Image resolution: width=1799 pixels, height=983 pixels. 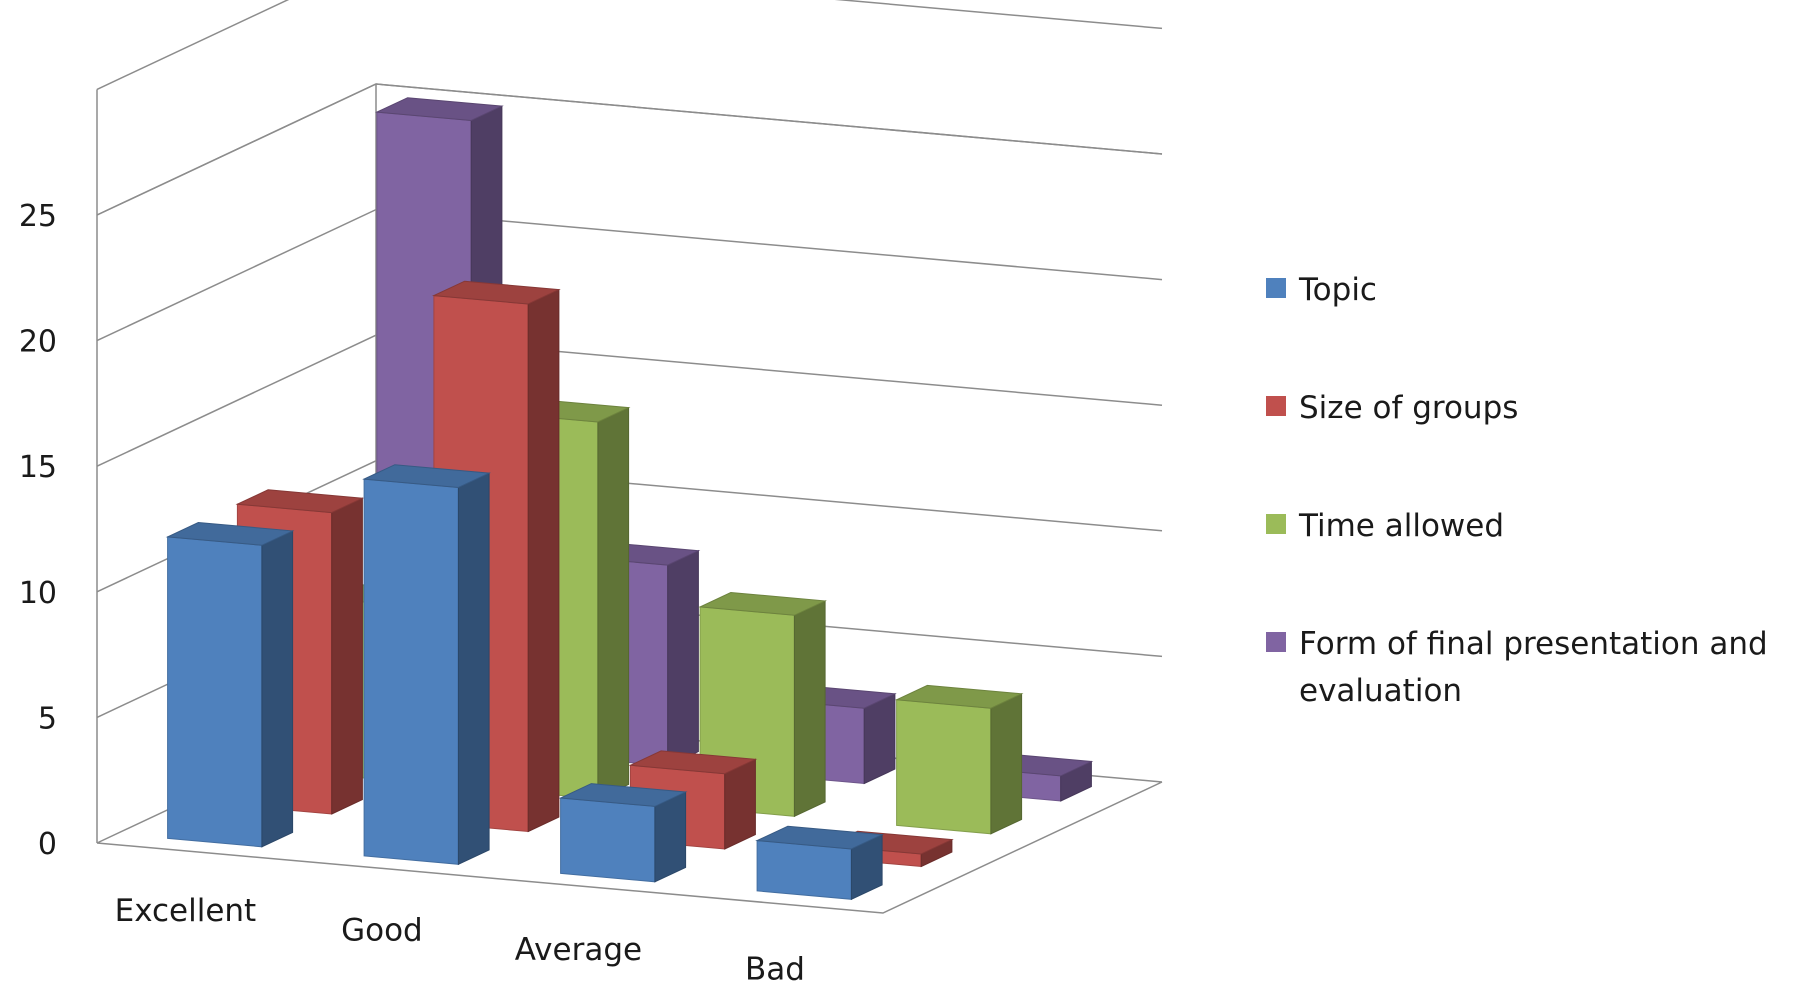 I want to click on legend-item-3: Time allowed, so click(x=1385, y=526).